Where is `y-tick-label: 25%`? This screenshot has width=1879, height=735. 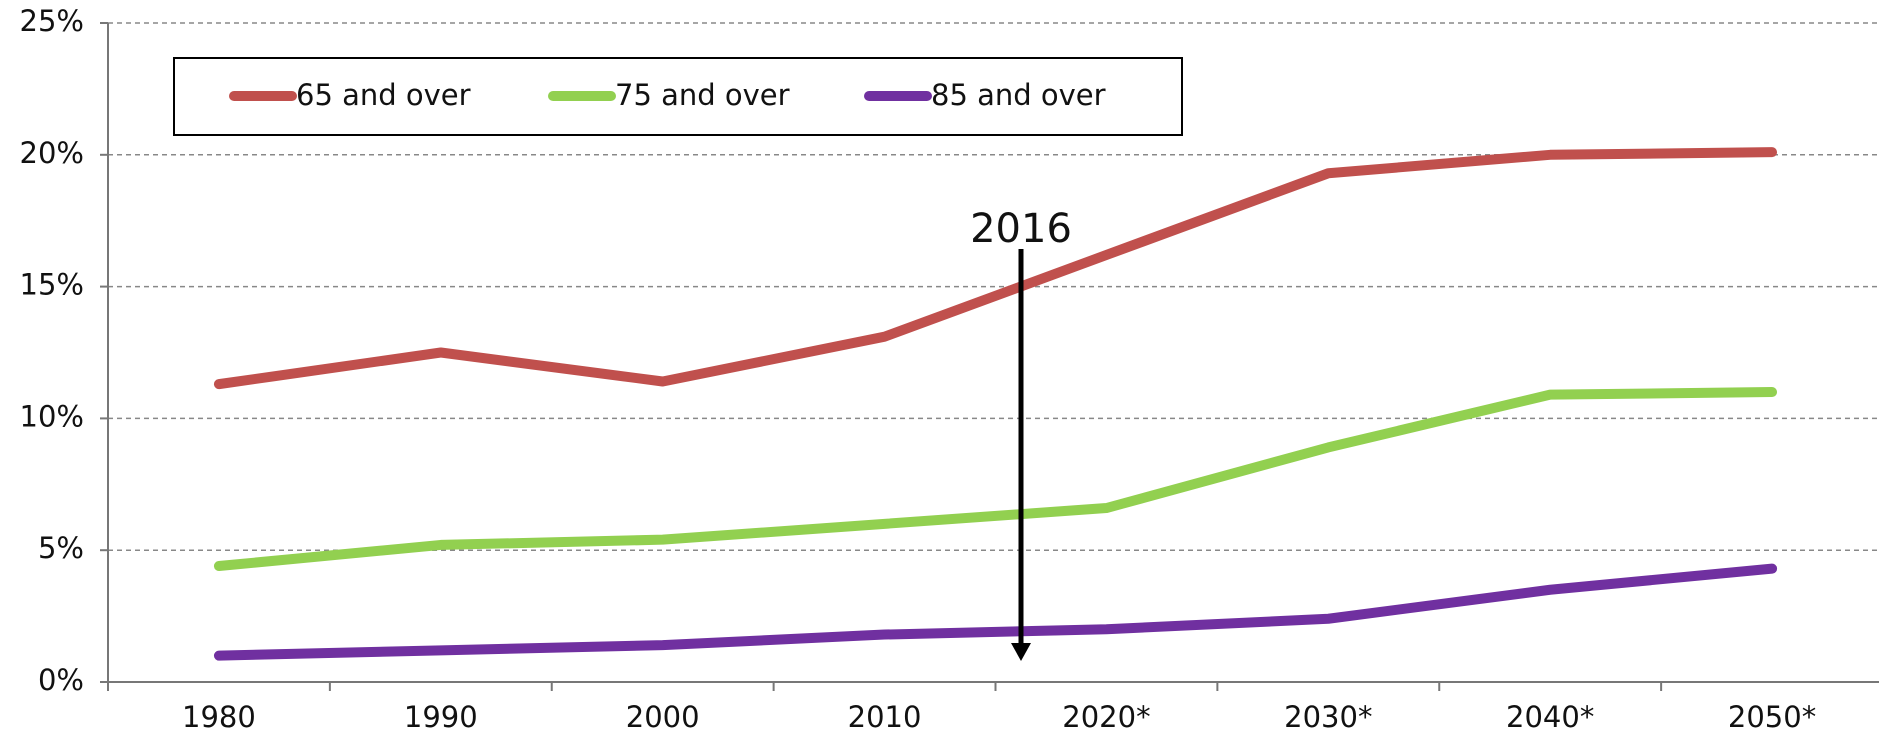 y-tick-label: 25% is located at coordinates (52, 21).